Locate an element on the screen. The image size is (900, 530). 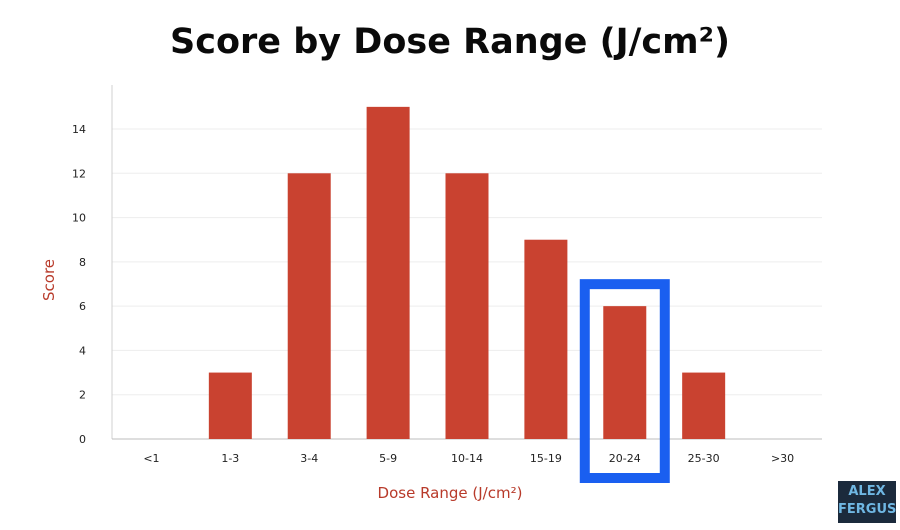
x-axis-label: Dose Range (J/cm²) is located at coordinates (450, 493).